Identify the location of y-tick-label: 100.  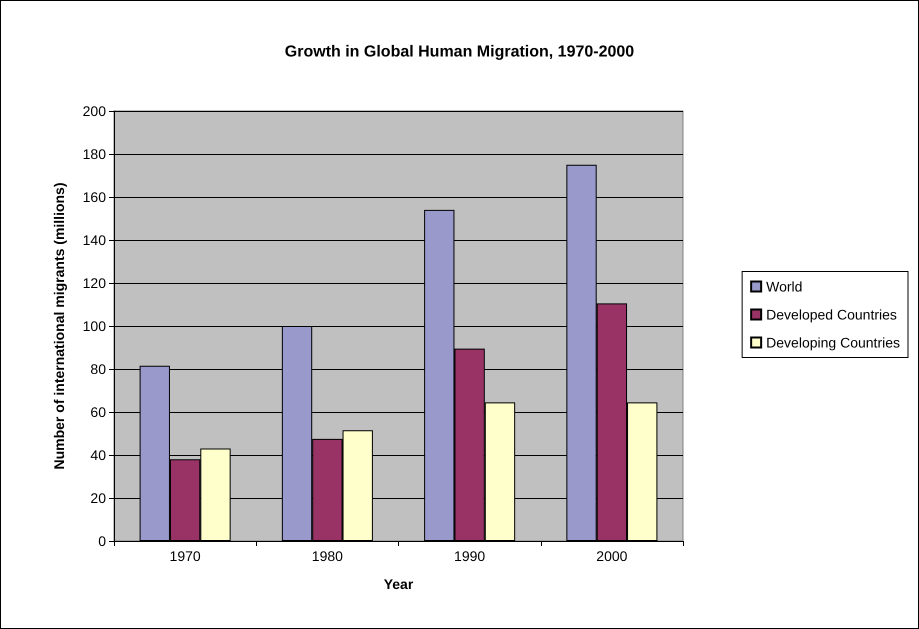
(94, 326).